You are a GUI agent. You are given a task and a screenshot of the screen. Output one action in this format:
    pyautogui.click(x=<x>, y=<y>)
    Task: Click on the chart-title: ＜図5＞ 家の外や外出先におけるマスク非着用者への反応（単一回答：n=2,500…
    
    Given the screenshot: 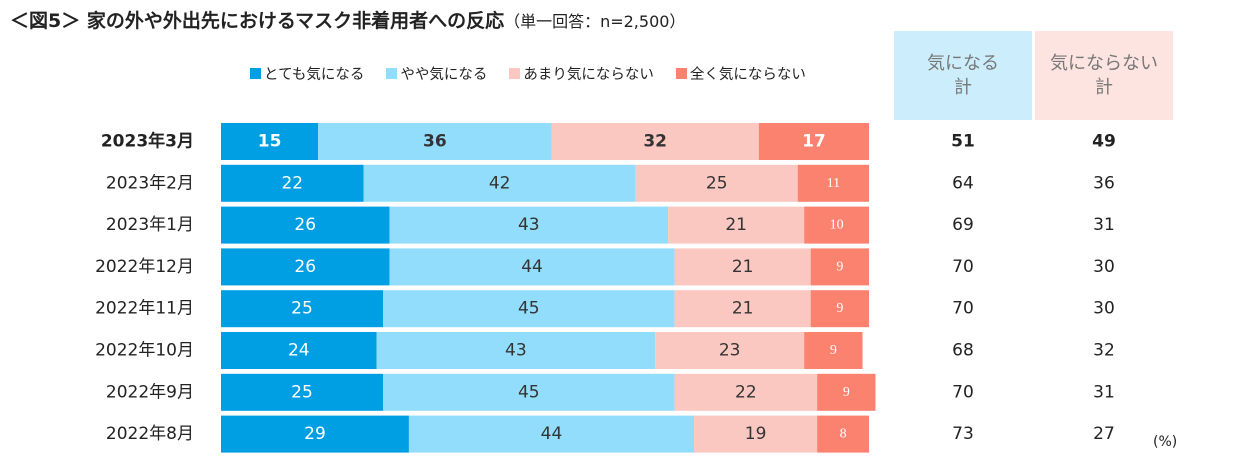 What is the action you would take?
    pyautogui.click(x=347, y=19)
    